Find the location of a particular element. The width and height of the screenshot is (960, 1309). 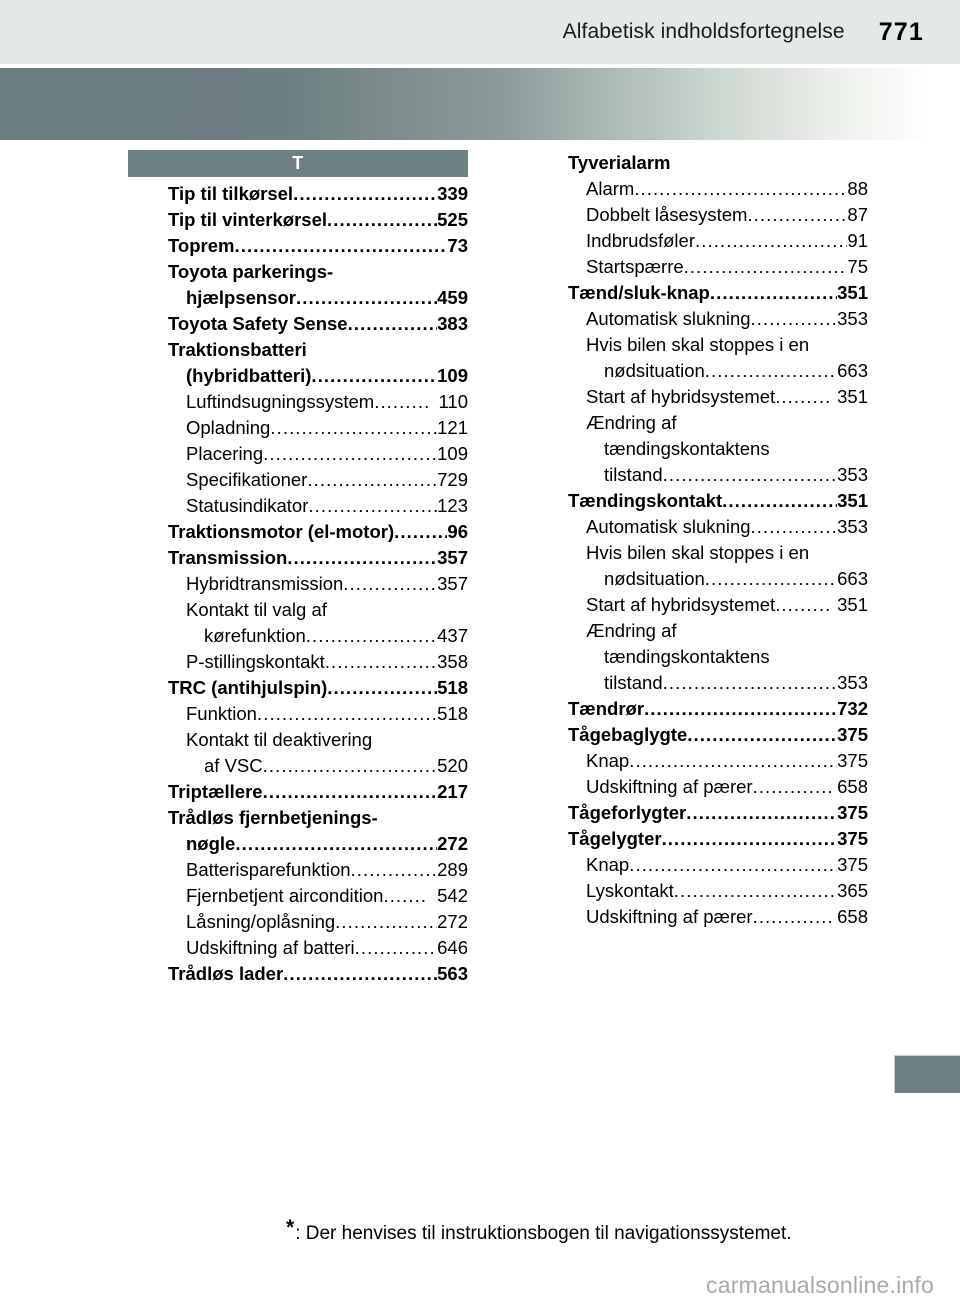

index-entry-page-number: 518 is located at coordinates (452, 713).